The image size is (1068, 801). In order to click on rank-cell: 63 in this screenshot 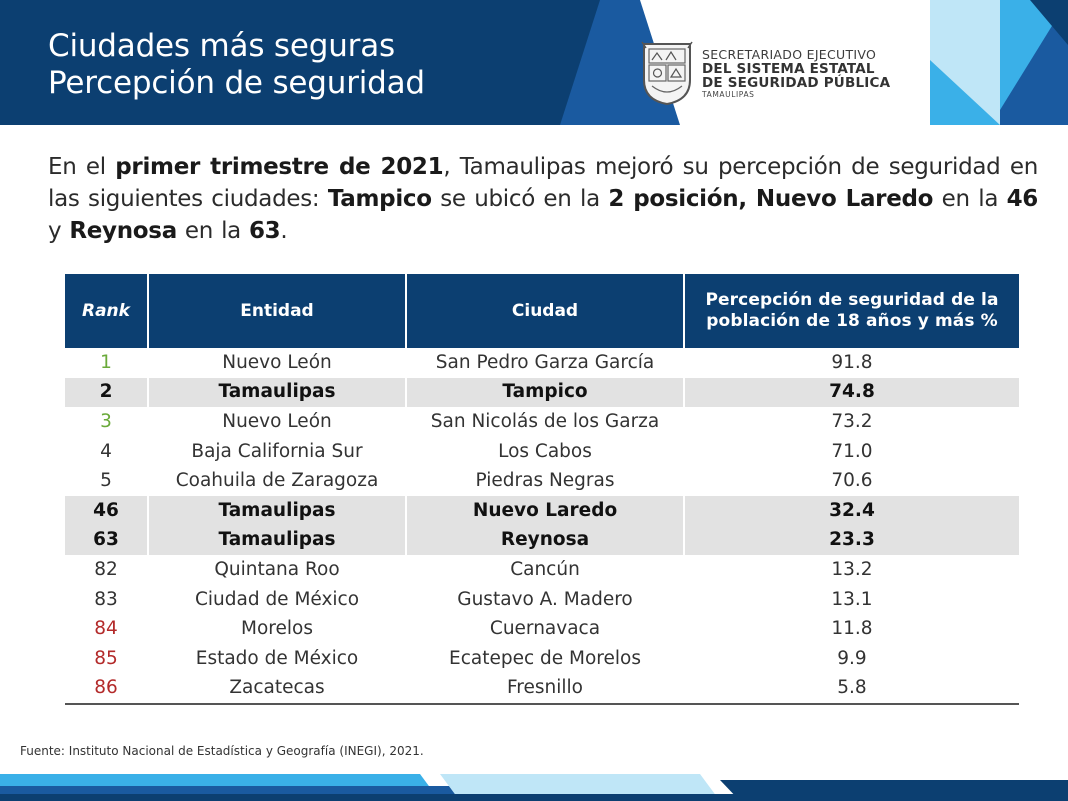, I will do `click(107, 540)`.